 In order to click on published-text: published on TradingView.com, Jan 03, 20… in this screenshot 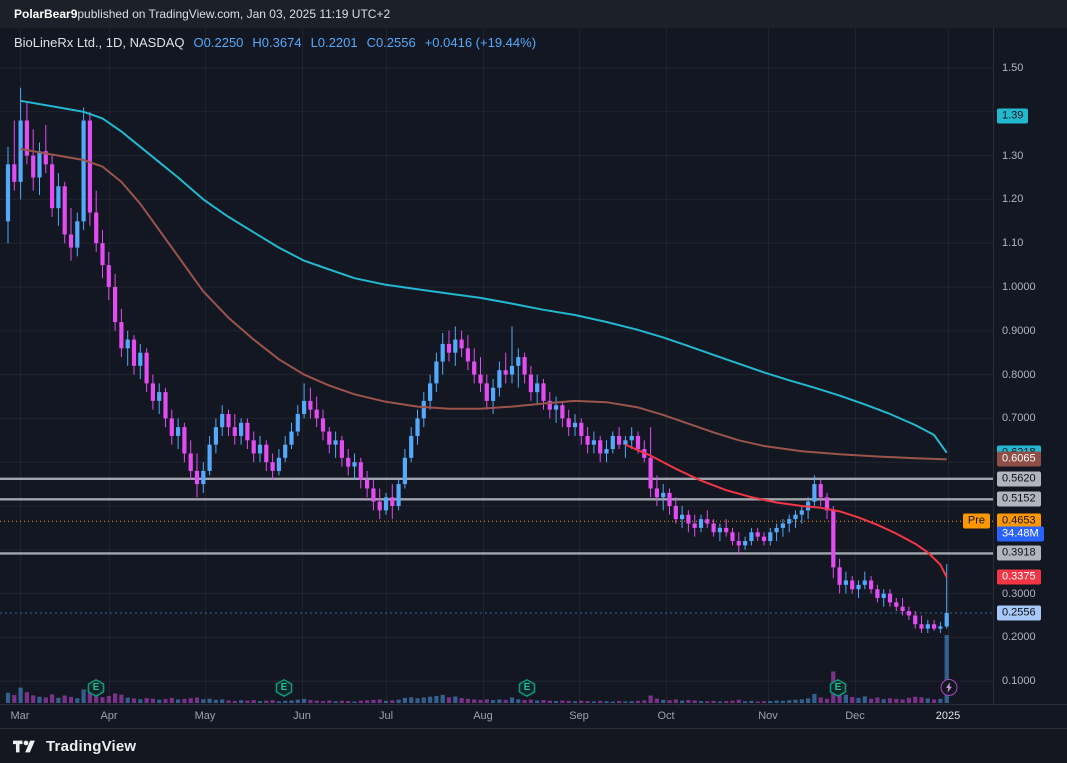, I will do `click(234, 14)`.